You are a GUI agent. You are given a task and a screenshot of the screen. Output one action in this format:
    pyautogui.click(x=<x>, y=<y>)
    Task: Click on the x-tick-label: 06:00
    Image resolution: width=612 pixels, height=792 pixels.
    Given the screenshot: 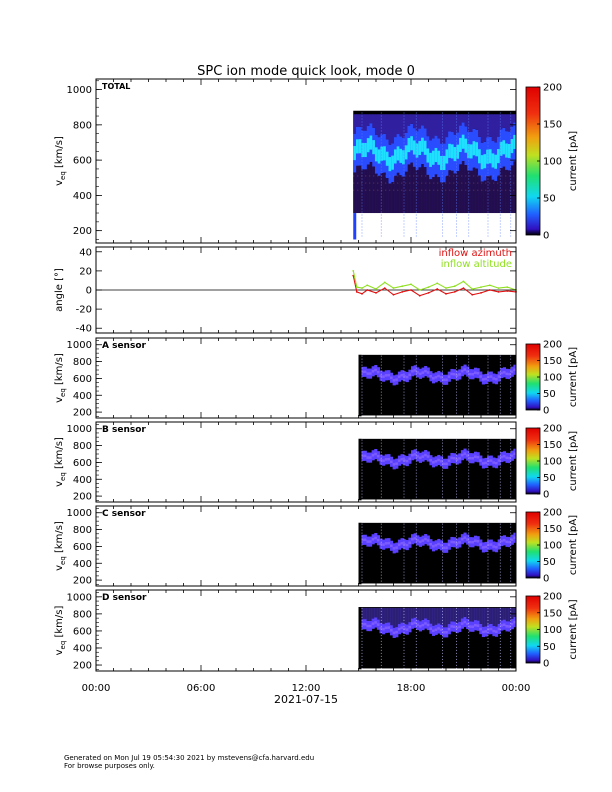 What is the action you would take?
    pyautogui.click(x=201, y=688)
    